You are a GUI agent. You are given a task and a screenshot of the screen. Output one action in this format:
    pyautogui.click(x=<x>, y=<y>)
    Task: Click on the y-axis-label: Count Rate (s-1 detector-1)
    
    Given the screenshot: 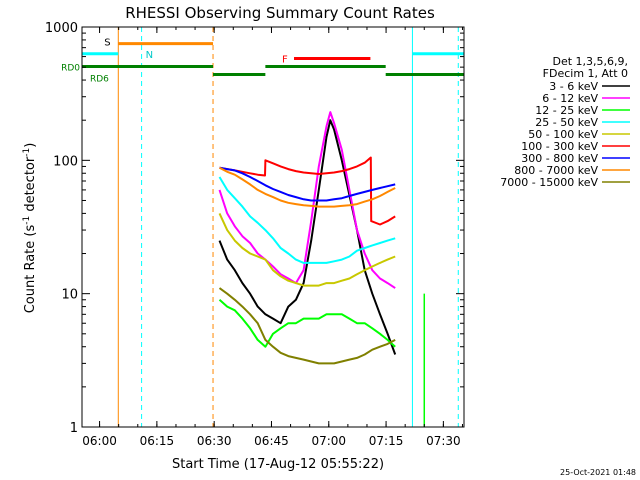 What is the action you would take?
    pyautogui.click(x=30, y=228)
    